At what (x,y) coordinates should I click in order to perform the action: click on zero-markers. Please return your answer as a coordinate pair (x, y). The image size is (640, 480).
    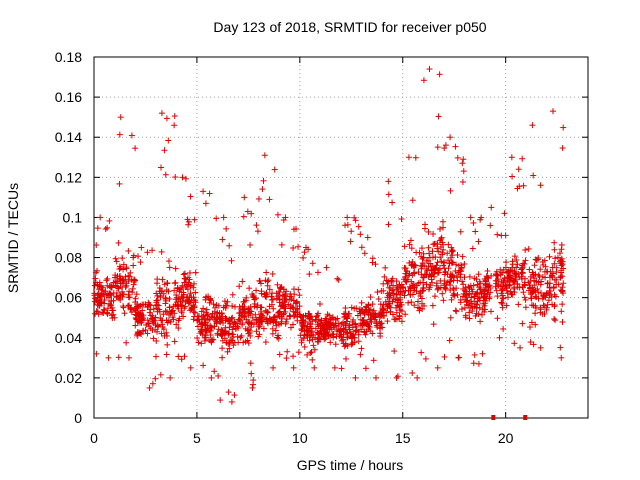
    Looking at the image, I should click on (509, 417).